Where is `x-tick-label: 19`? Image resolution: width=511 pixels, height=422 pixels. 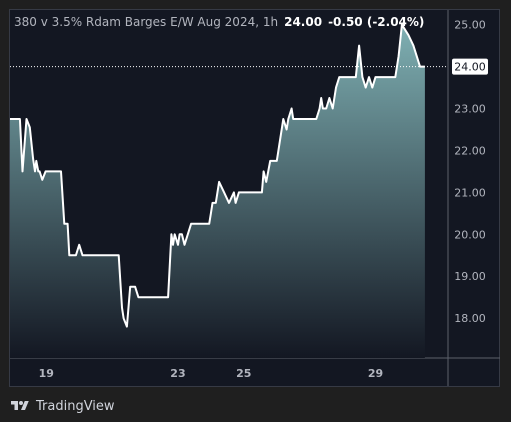
x-tick-label: 19 is located at coordinates (46, 373).